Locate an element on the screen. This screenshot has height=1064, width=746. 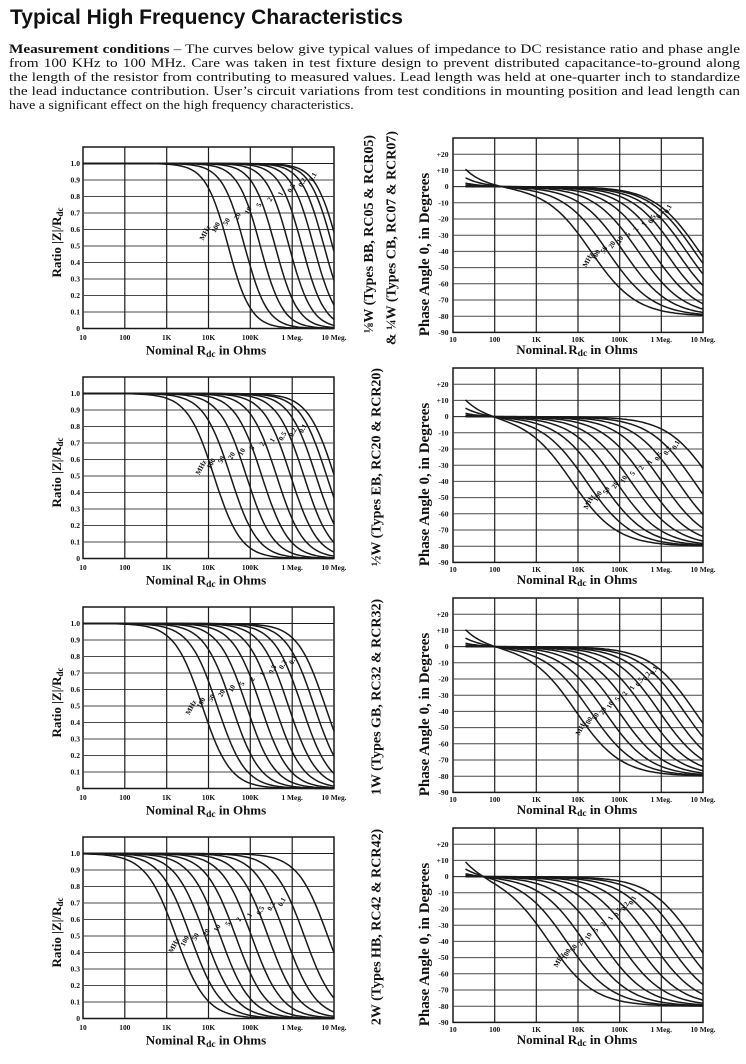
svg-text: & ¼W (Types CB, RC07 & RCR07) is located at coordinates (392, 238).